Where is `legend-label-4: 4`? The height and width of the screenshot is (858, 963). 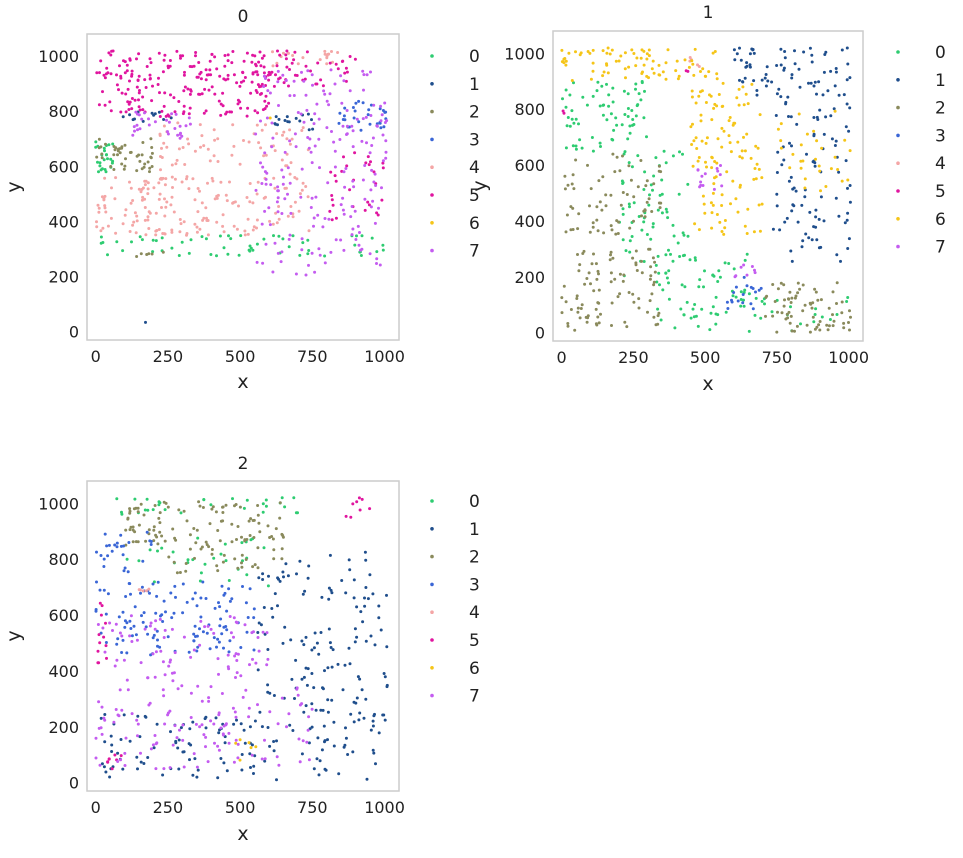
legend-label-4: 4 is located at coordinates (474, 613).